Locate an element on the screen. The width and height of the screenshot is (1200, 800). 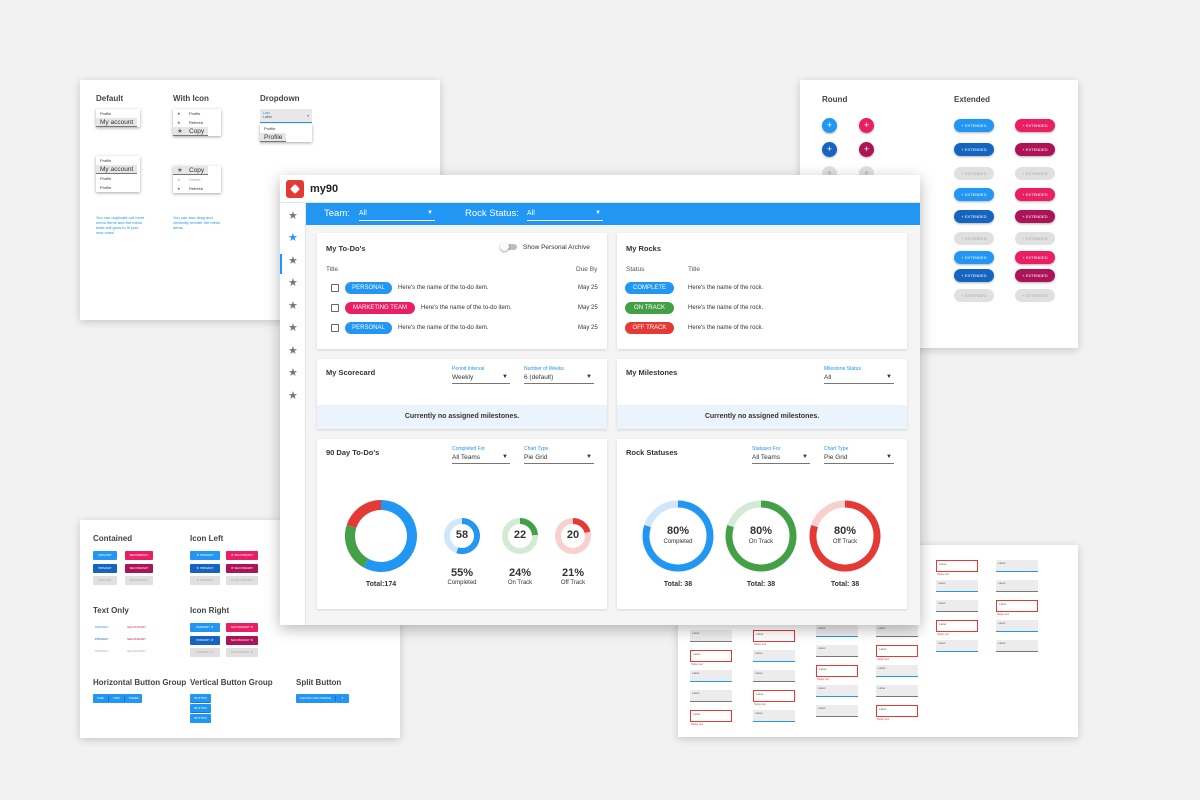
menu-item: ★Delete is located at coordinates (189, 179).